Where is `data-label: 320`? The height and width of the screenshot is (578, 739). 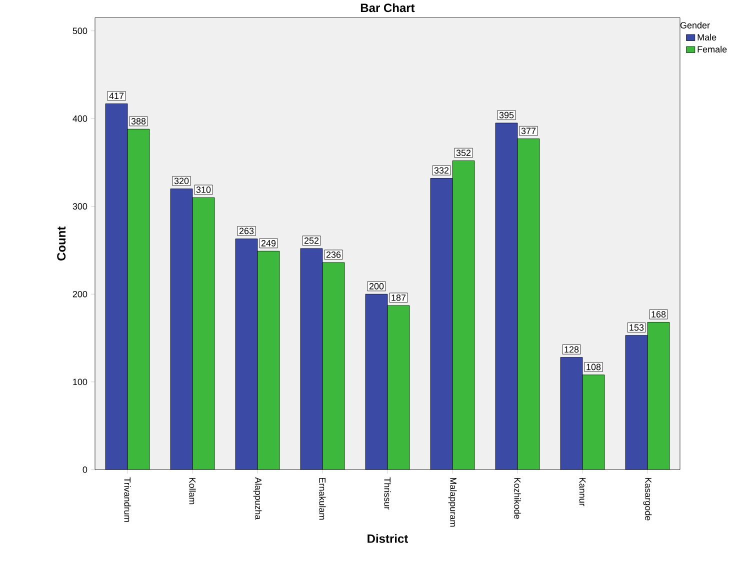 data-label: 320 is located at coordinates (181, 181).